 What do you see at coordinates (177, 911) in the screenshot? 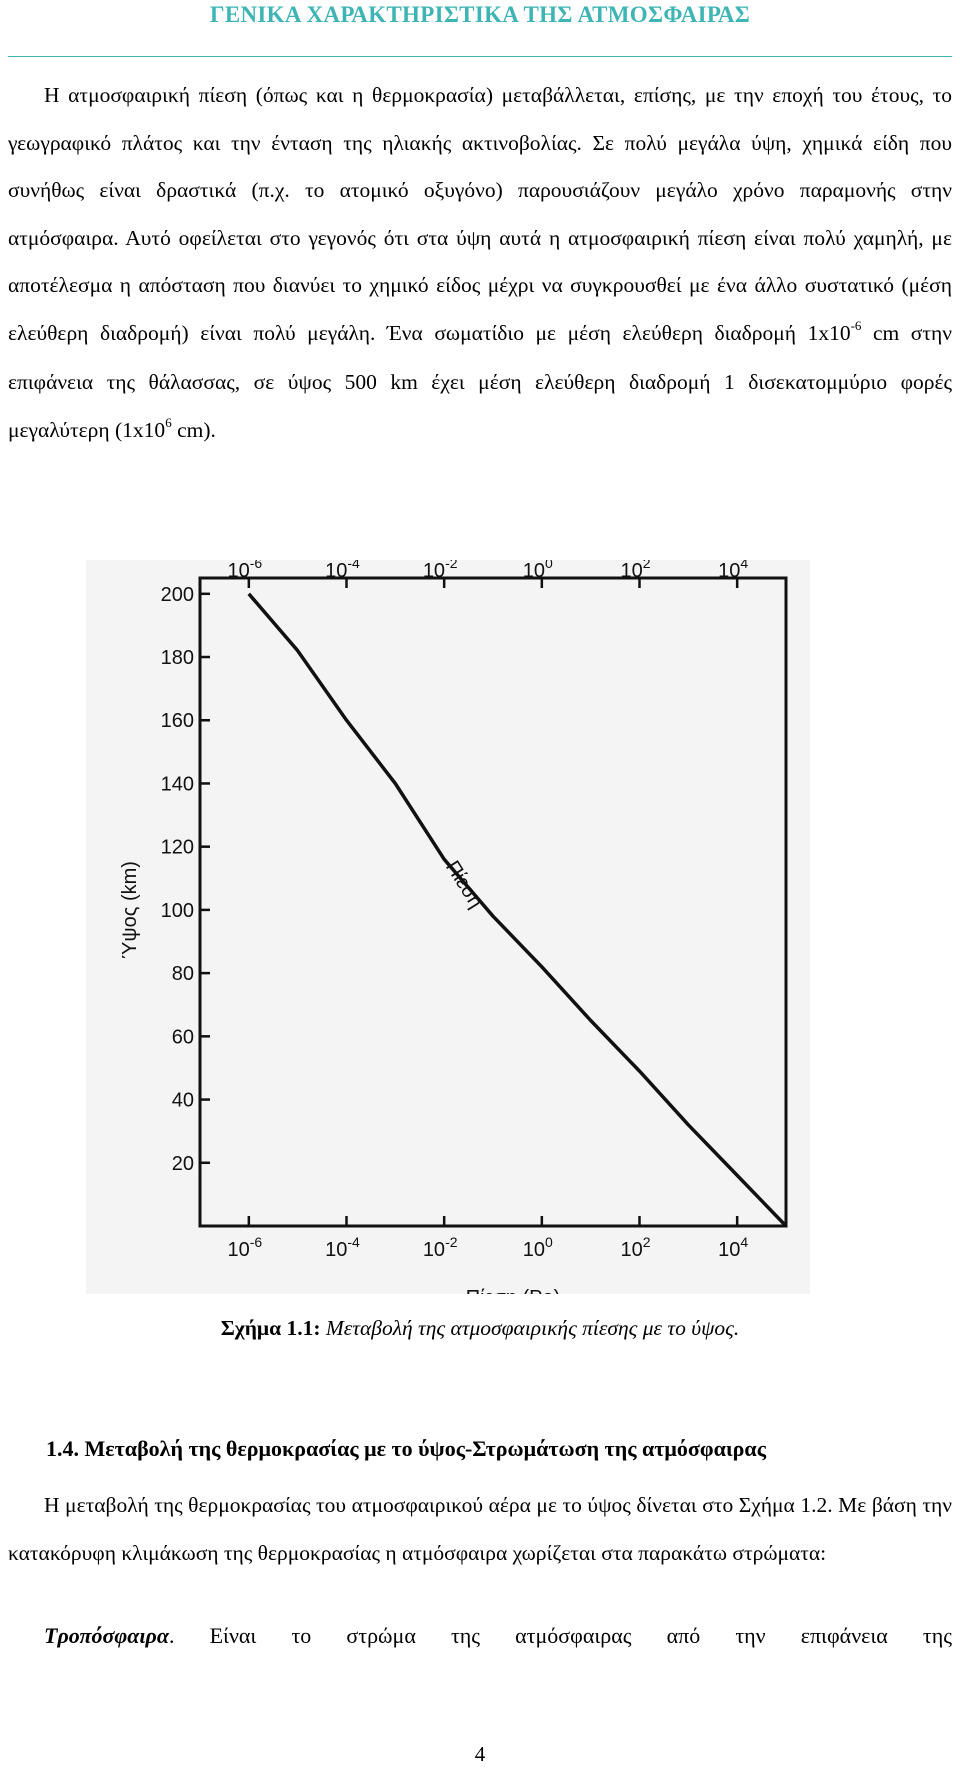
I see `y-tick-label: 100` at bounding box center [177, 911].